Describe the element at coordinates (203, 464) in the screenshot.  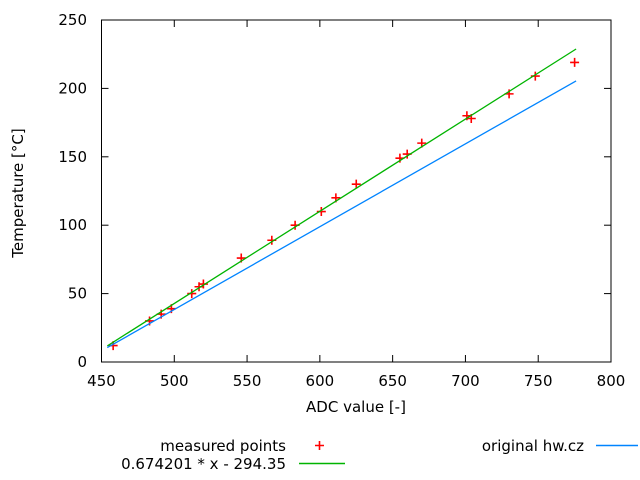
I see `legend-label-fit-equation: 0.674201 * x - 294.35` at that location.